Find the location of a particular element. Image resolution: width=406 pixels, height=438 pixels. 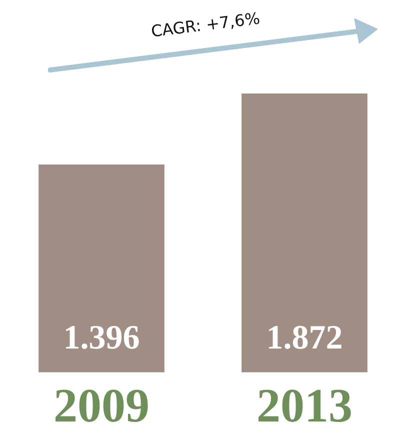

text: CAGR: +7,6% is located at coordinates (205, 24).